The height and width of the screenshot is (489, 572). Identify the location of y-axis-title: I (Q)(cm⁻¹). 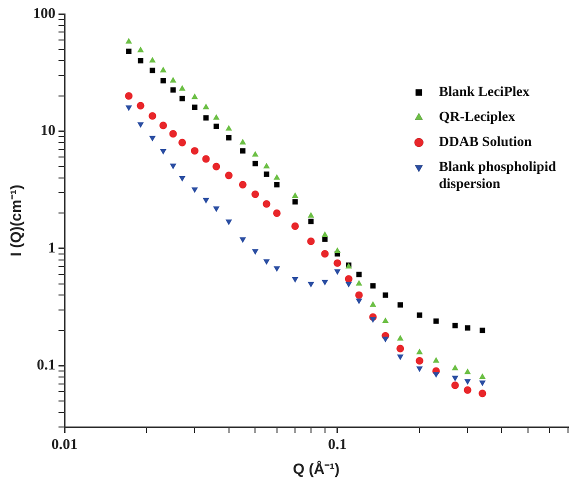
(17, 220).